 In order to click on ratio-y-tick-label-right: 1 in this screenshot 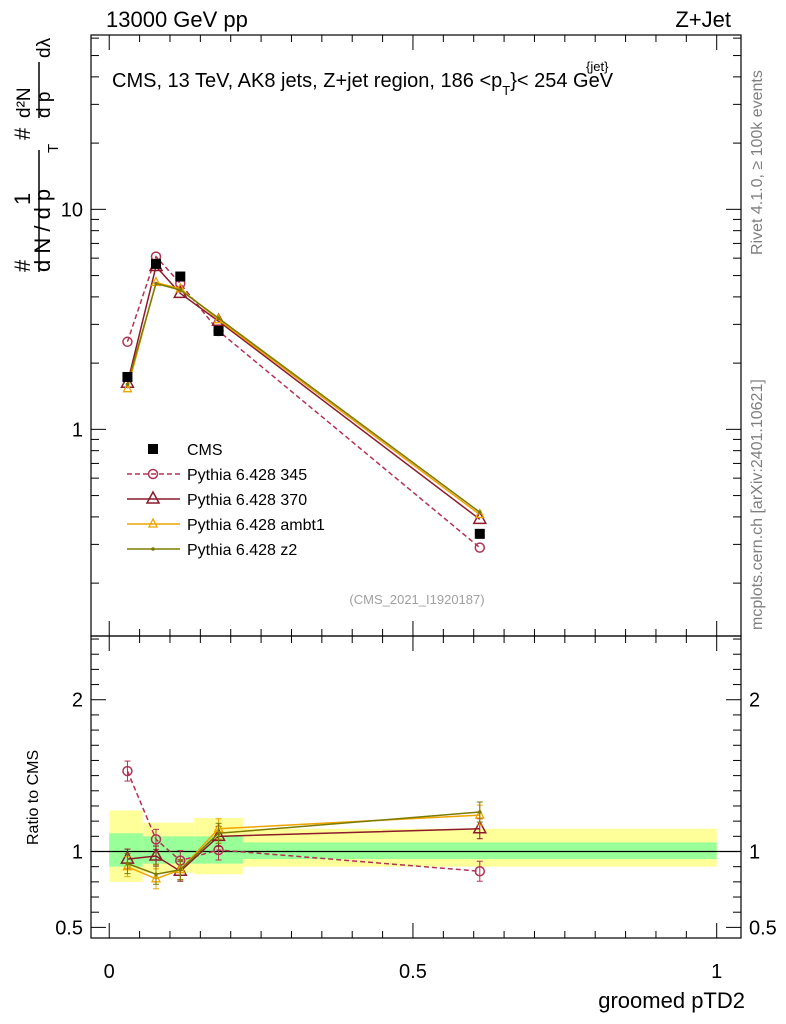, I will do `click(754, 852)`.